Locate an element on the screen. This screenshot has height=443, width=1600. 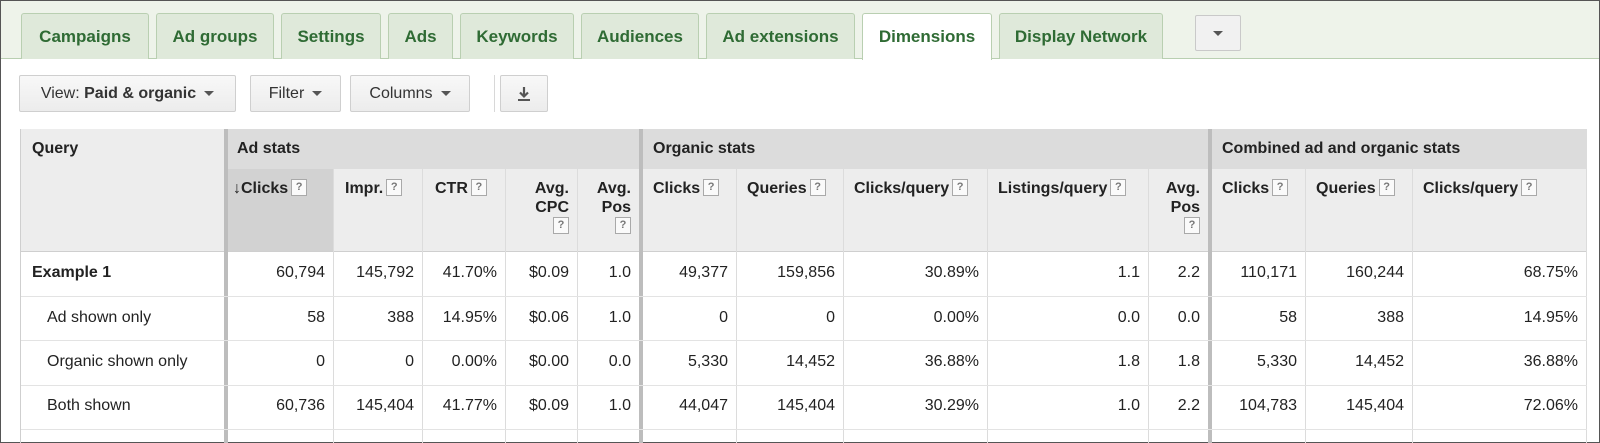
tab-label: Ad groups is located at coordinates (215, 36).